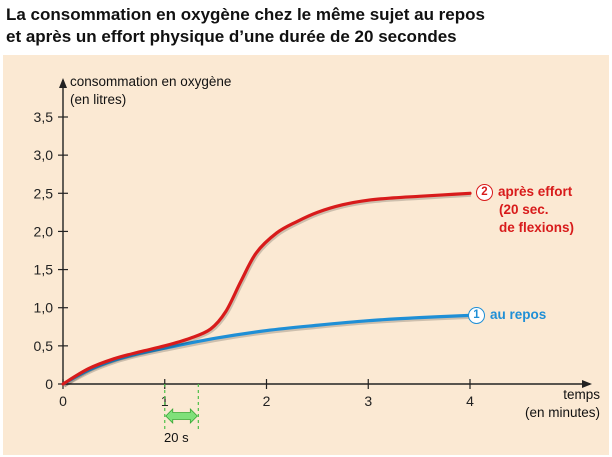  I want to click on x-tick-label: 3, so click(368, 401).